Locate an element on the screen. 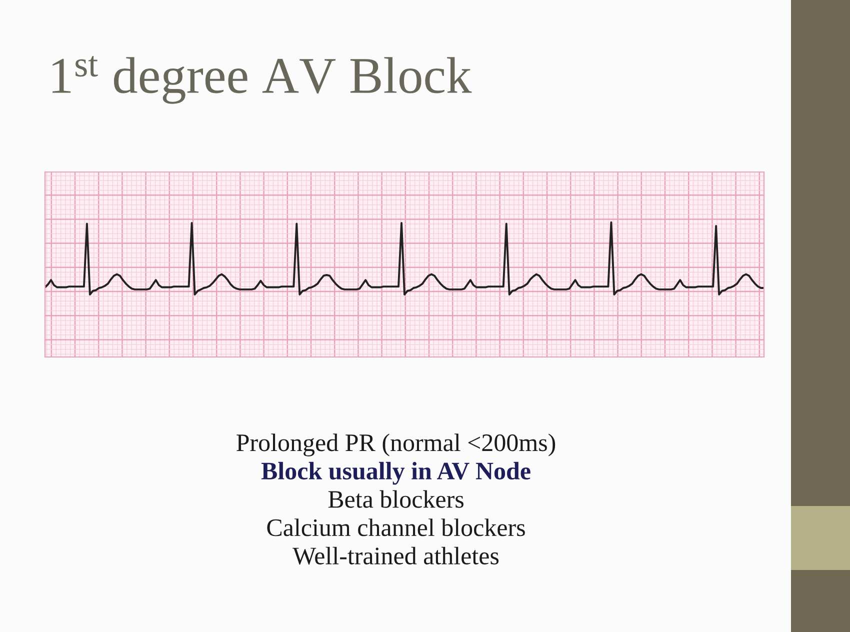  text: Beta blockers is located at coordinates (396, 499).